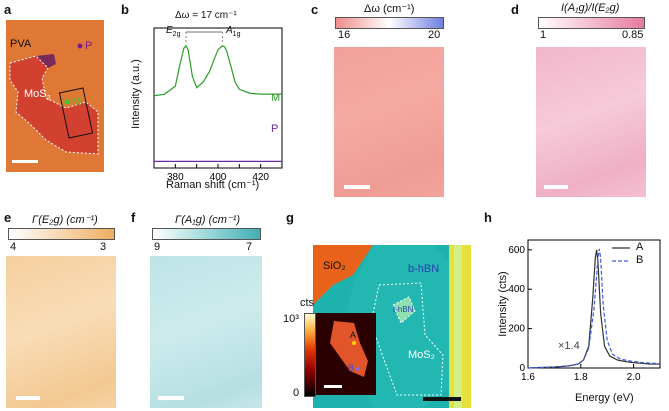 The height and width of the screenshot is (411, 669). What do you see at coordinates (173, 31) in the screenshot?
I see `b-e2g-label: E2g` at bounding box center [173, 31].